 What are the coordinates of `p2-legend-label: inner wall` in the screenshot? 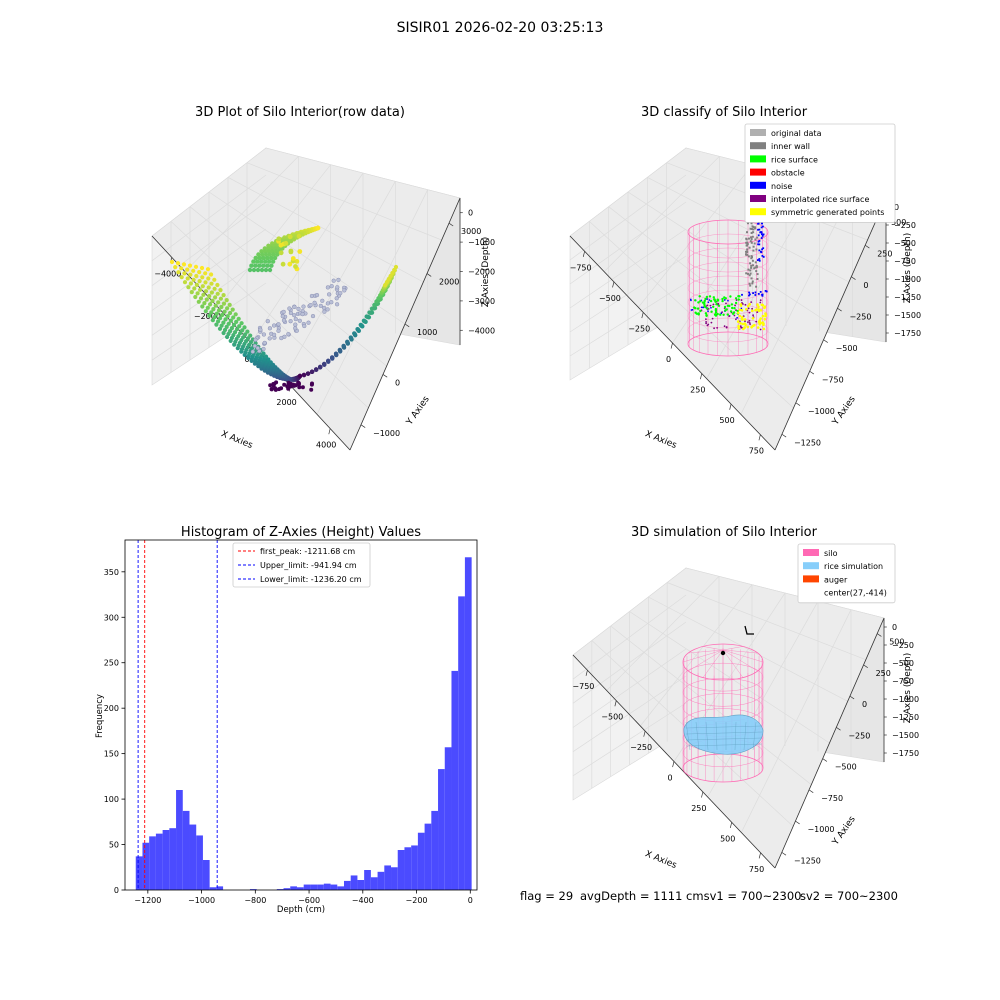 It's located at (790, 146).